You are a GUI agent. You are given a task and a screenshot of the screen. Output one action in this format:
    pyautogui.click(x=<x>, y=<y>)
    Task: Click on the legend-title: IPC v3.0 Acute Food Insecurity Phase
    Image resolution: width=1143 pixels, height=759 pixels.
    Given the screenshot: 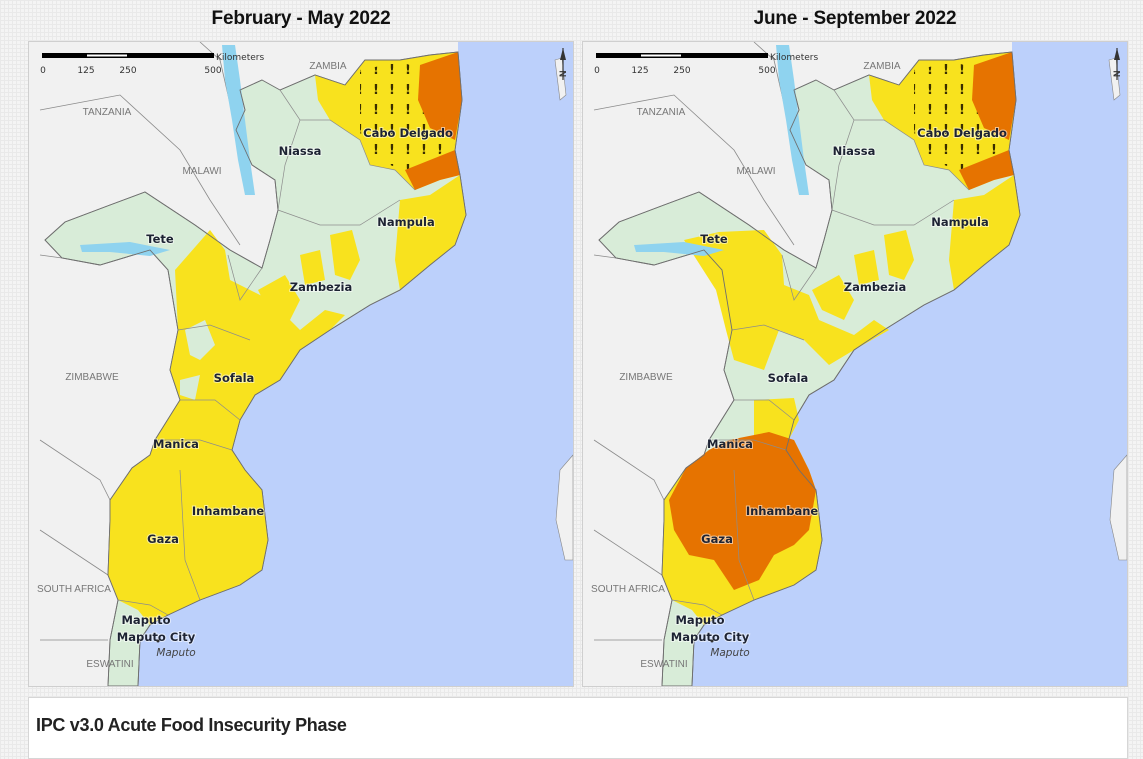 What is the action you would take?
    pyautogui.click(x=191, y=725)
    